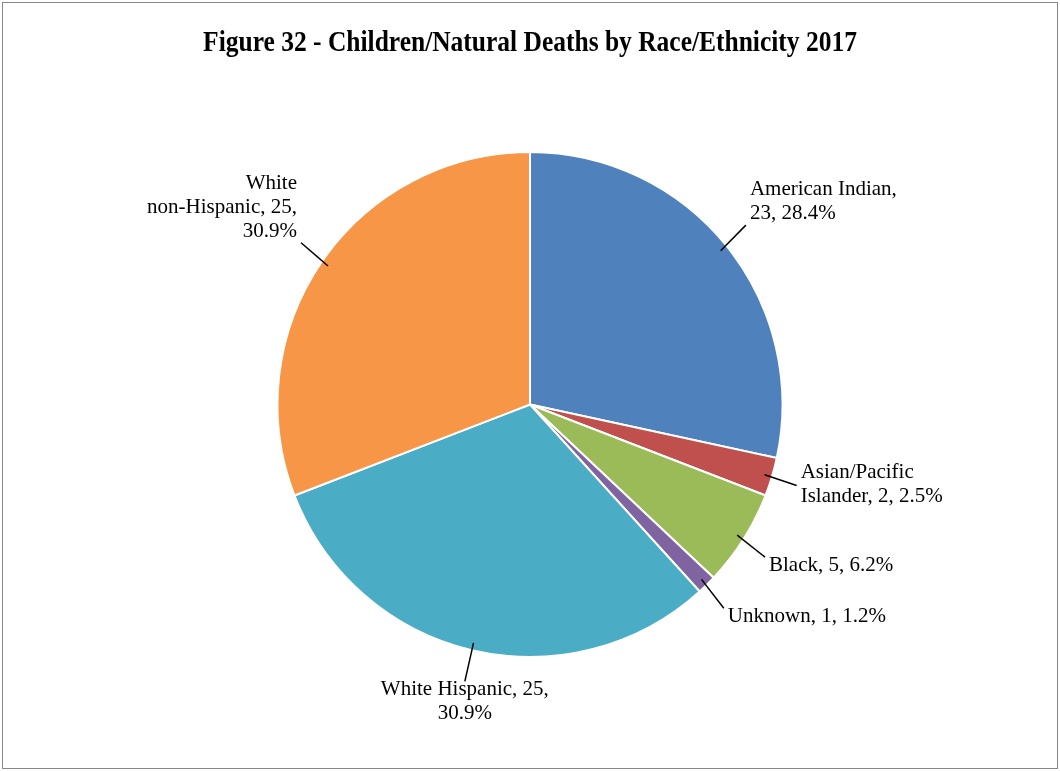 Image resolution: width=1060 pixels, height=771 pixels. What do you see at coordinates (464, 700) in the screenshot?
I see `slice-label: White Hispanic, 25, 30.9%` at bounding box center [464, 700].